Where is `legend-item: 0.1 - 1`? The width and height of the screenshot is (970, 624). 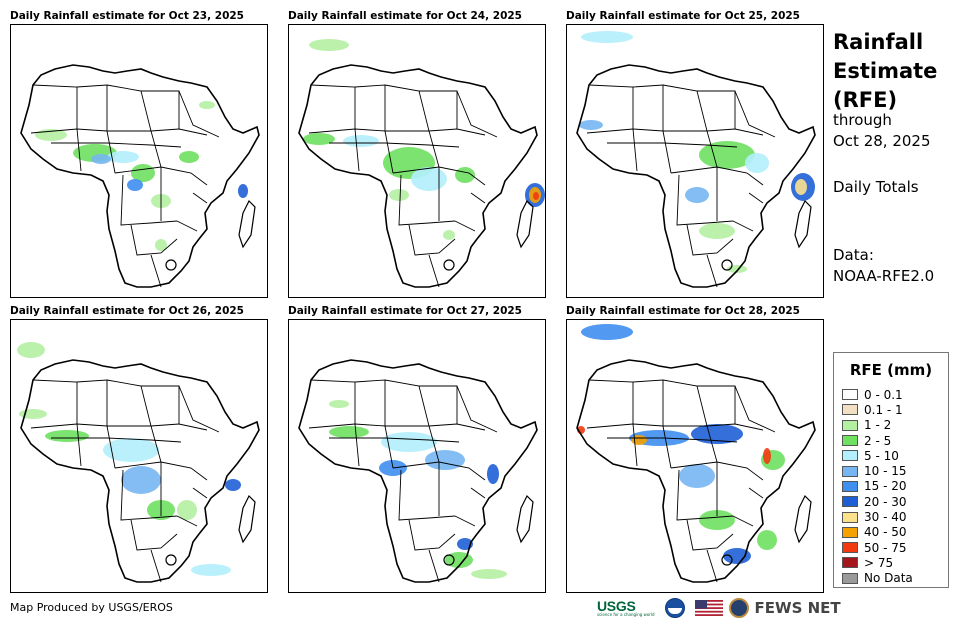 legend-item: 0.1 - 1 is located at coordinates (895, 409).